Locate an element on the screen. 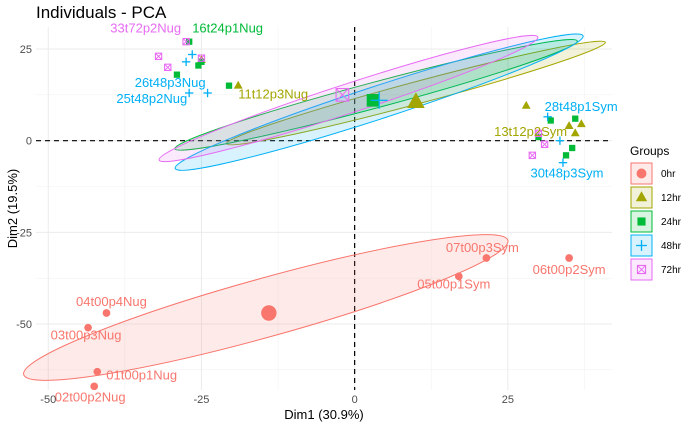  centroid-12hr is located at coordinates (416, 100).